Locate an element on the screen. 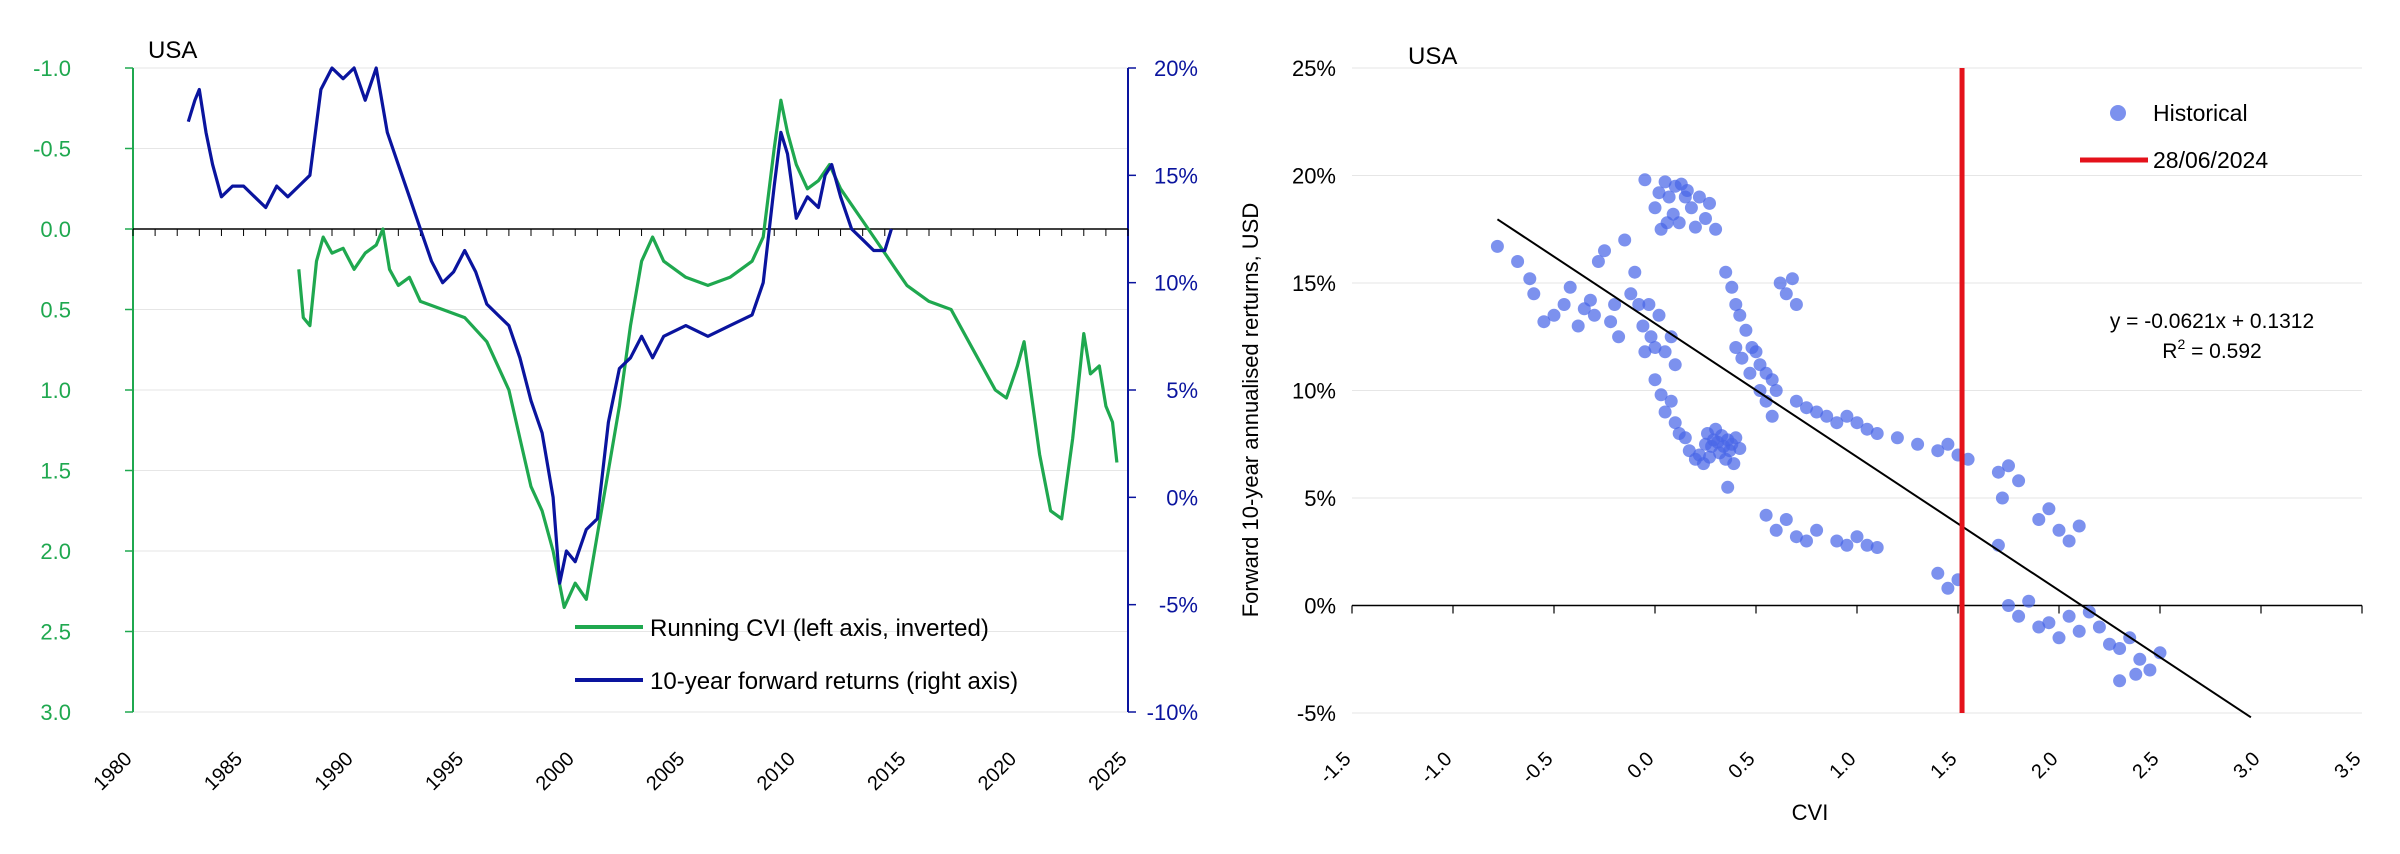  left-y-tick-label: 1.0 is located at coordinates (55, 390).